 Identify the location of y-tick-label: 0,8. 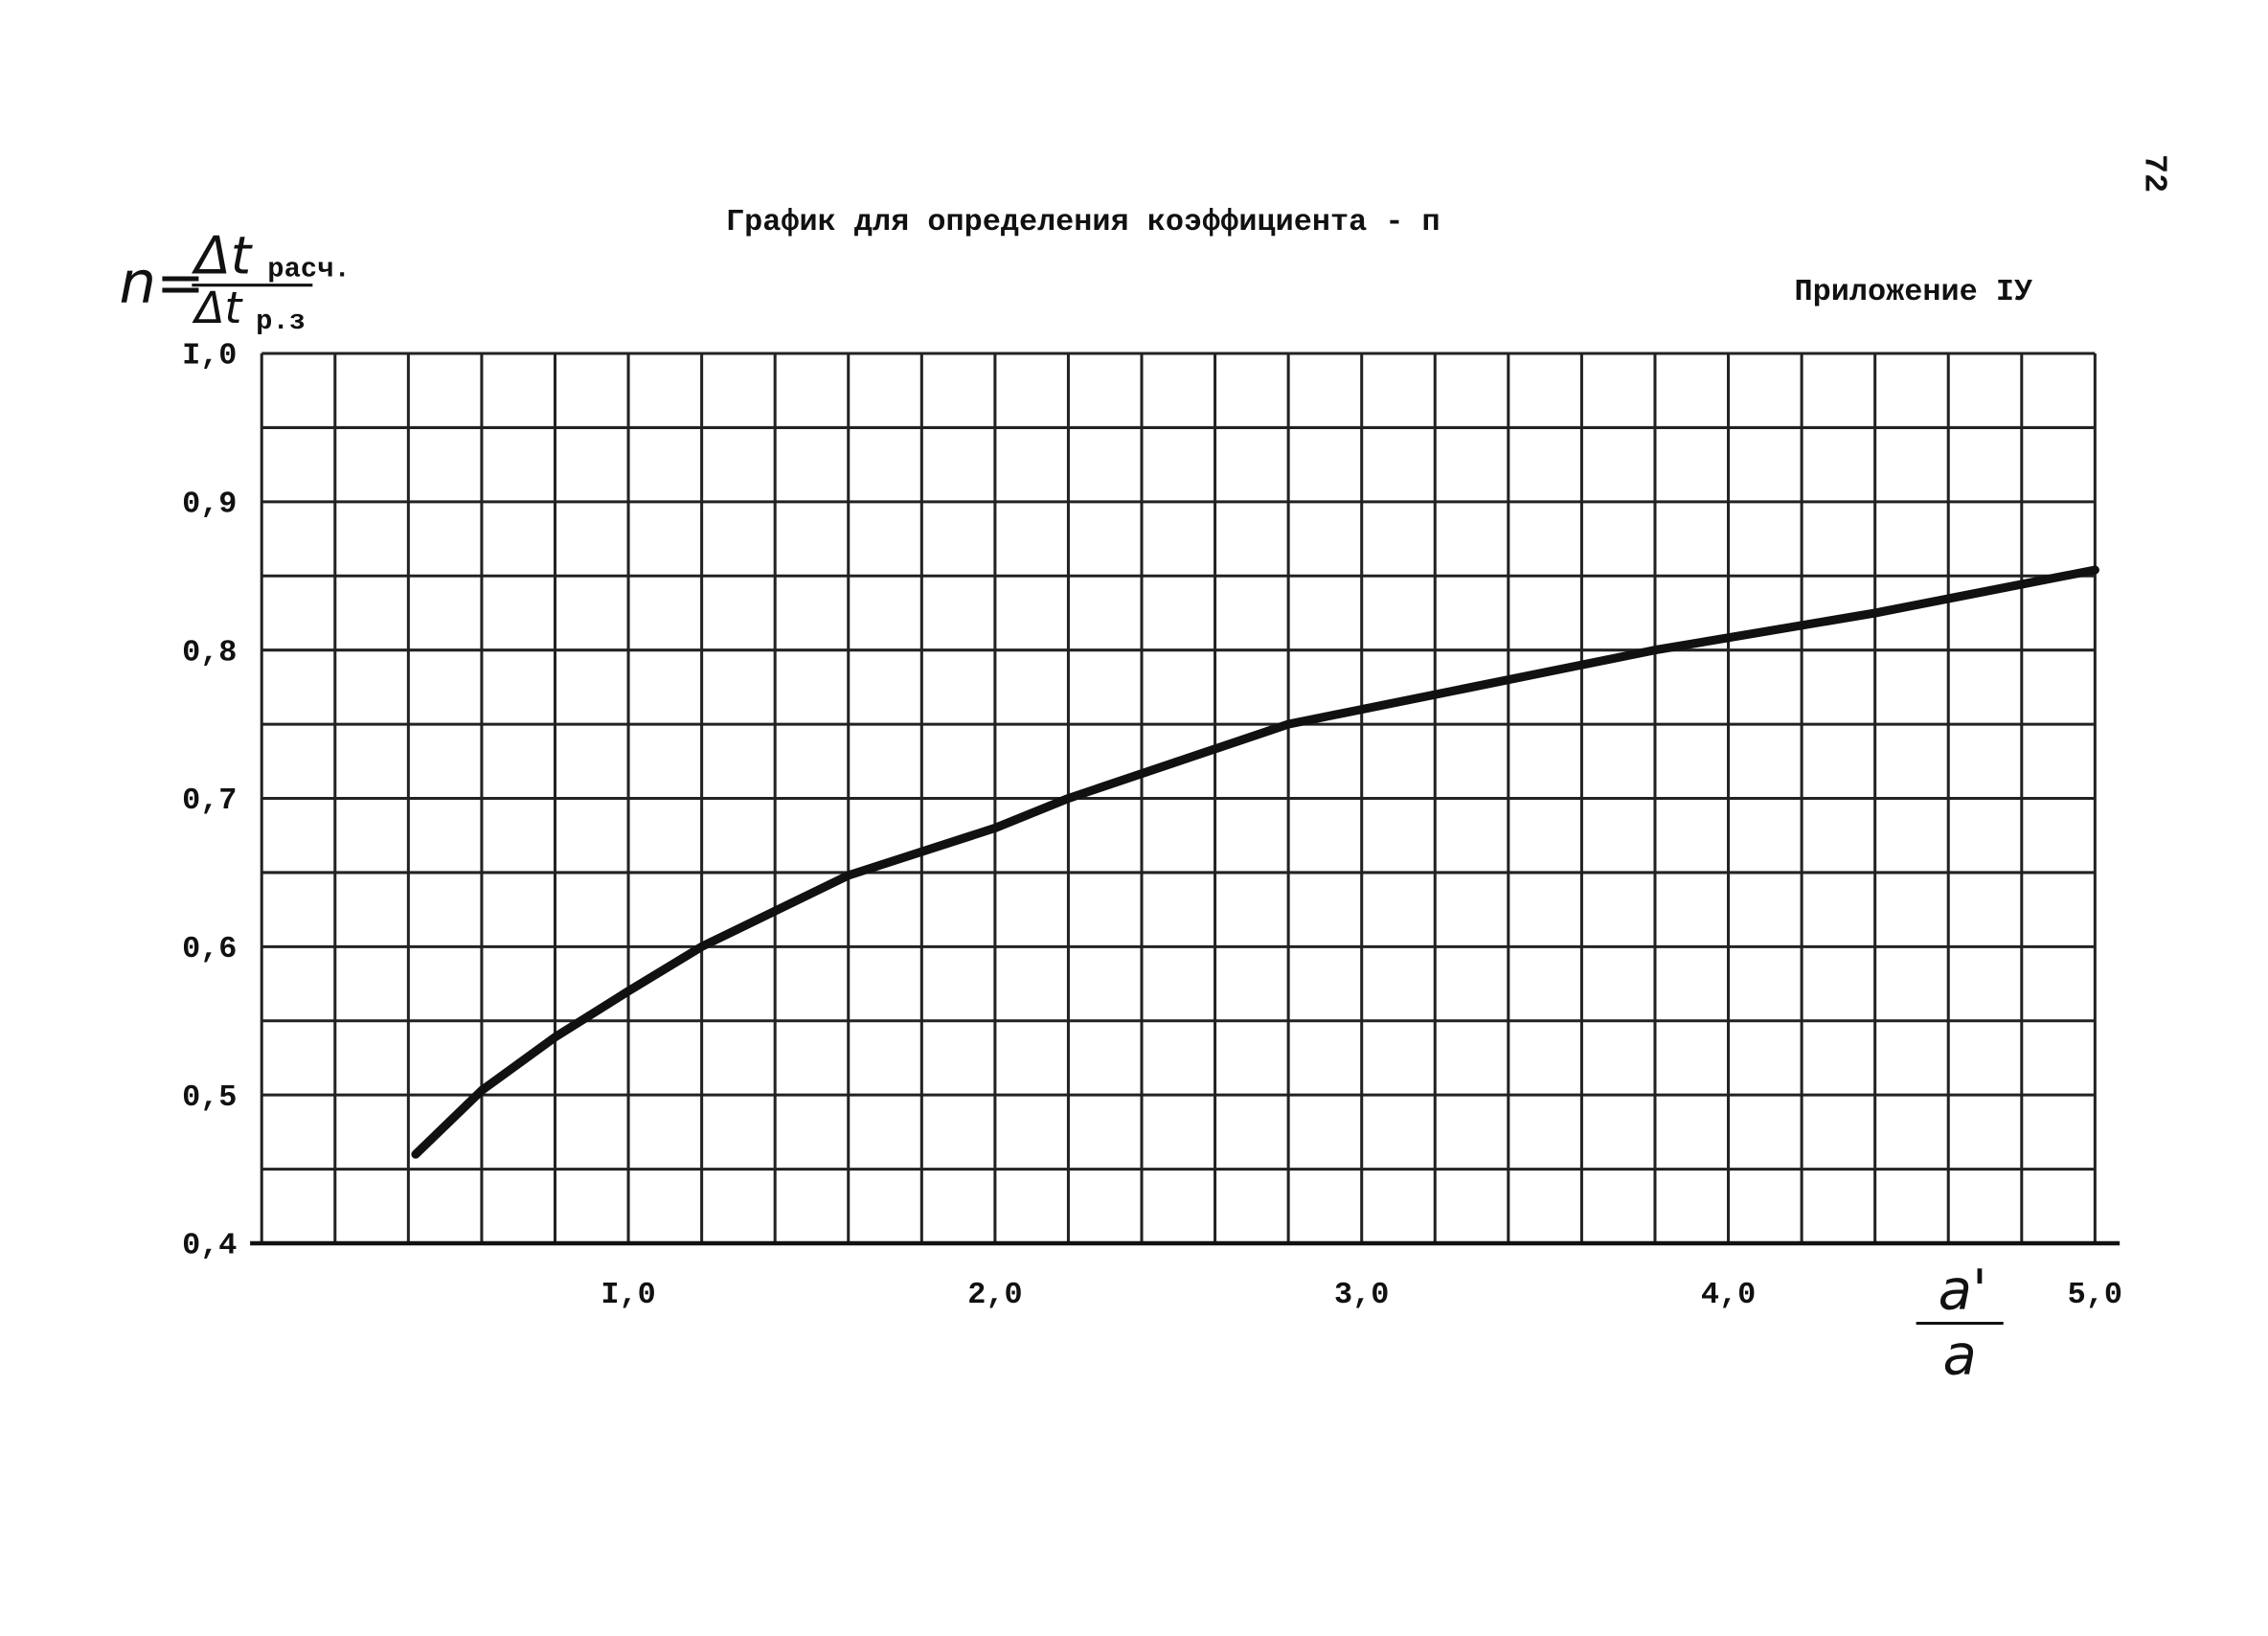
(209, 652).